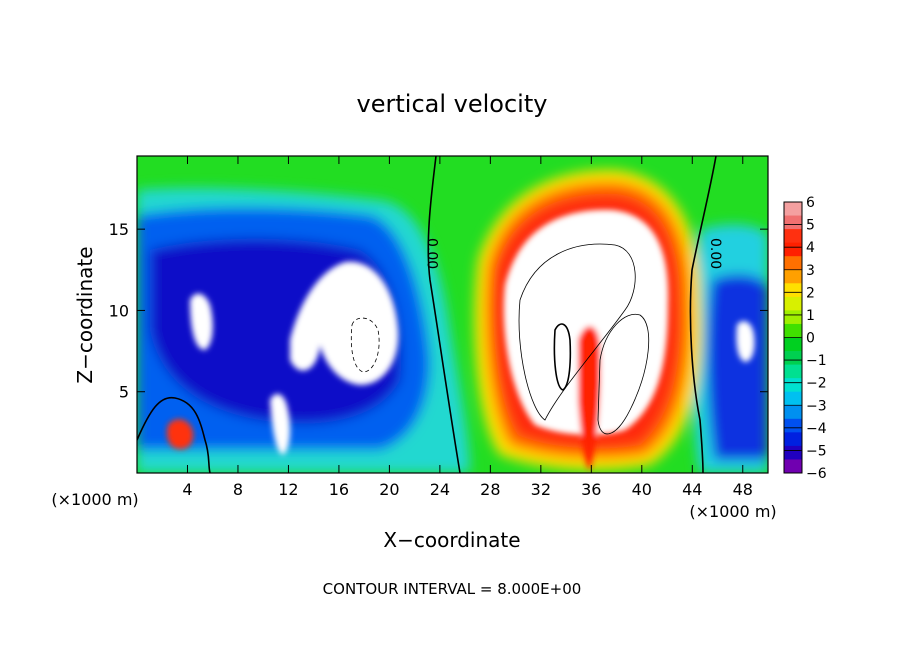 Image resolution: width=904 pixels, height=654 pixels. What do you see at coordinates (124, 392) in the screenshot?
I see `y-tick-label: 5` at bounding box center [124, 392].